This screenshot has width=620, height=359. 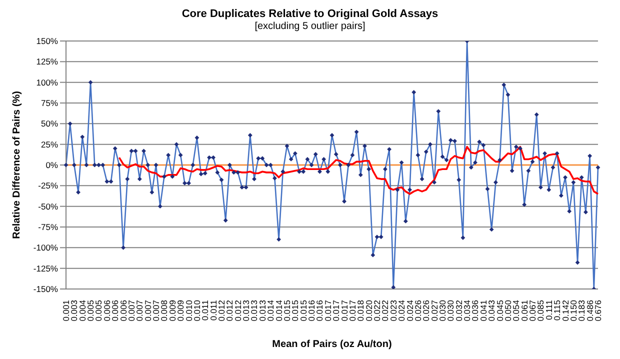 What do you see at coordinates (82, 311) in the screenshot?
I see `x-tick-label: 0.004` at bounding box center [82, 311].